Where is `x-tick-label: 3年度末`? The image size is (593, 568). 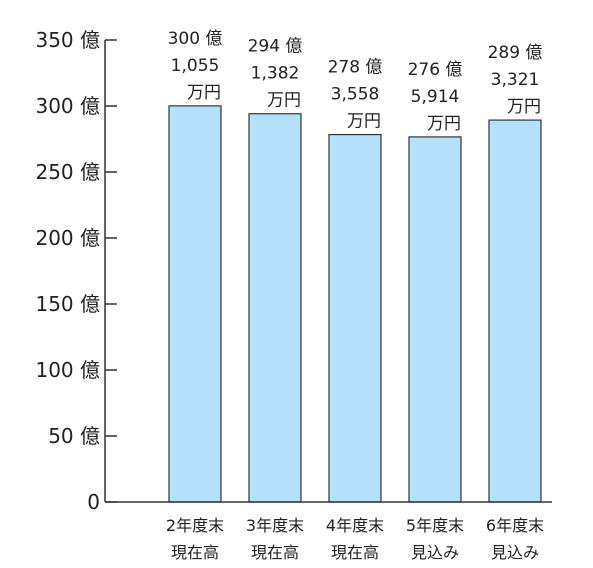 x-tick-label: 3年度末 is located at coordinates (275, 525).